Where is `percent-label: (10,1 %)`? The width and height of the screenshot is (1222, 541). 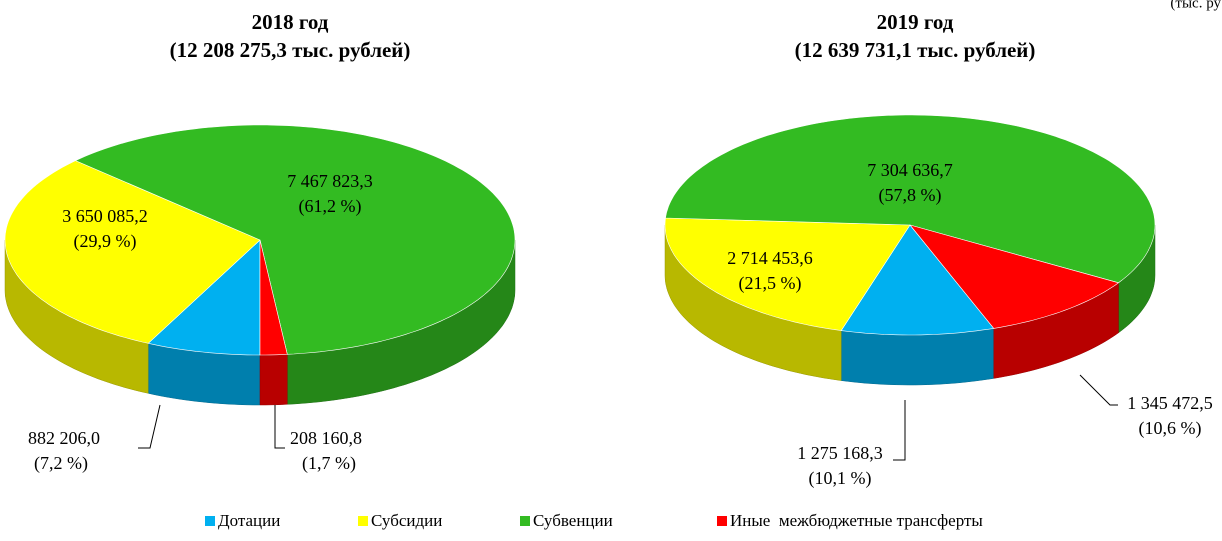 percent-label: (10,1 %) is located at coordinates (840, 478).